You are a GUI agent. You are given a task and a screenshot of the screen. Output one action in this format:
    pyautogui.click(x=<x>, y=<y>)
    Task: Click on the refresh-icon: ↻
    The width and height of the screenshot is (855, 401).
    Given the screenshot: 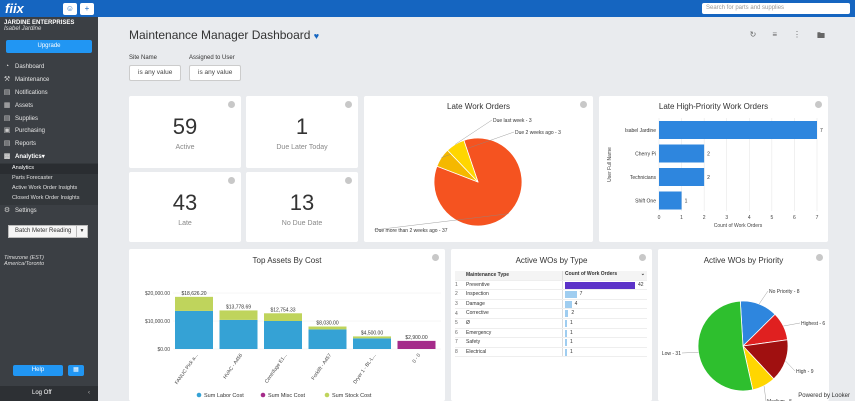 What is the action you would take?
    pyautogui.click(x=753, y=34)
    